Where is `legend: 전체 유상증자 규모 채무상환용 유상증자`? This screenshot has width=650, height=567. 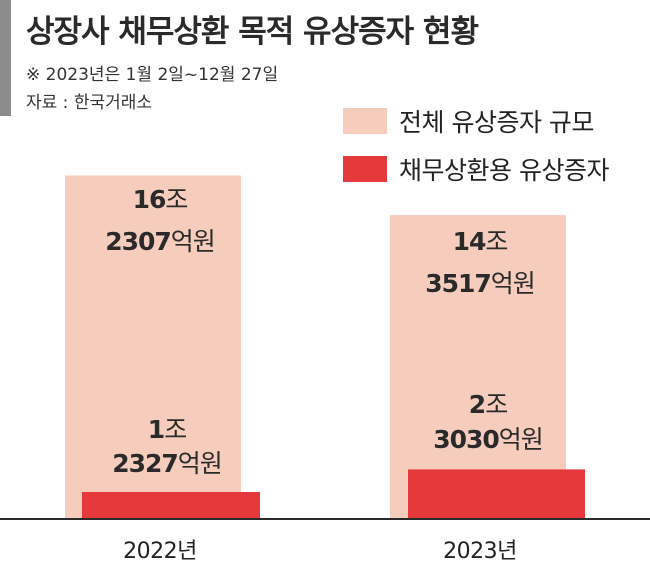
legend: 전체 유상증자 규모 채무상환용 유상증자 is located at coordinates (476, 152).